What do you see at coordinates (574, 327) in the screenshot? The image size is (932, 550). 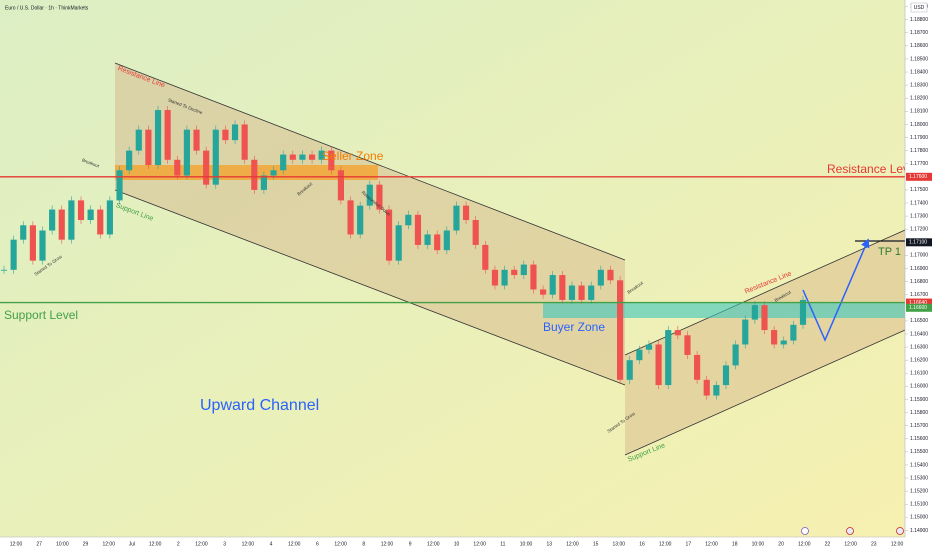 I see `annotation: Buyer Zone` at bounding box center [574, 327].